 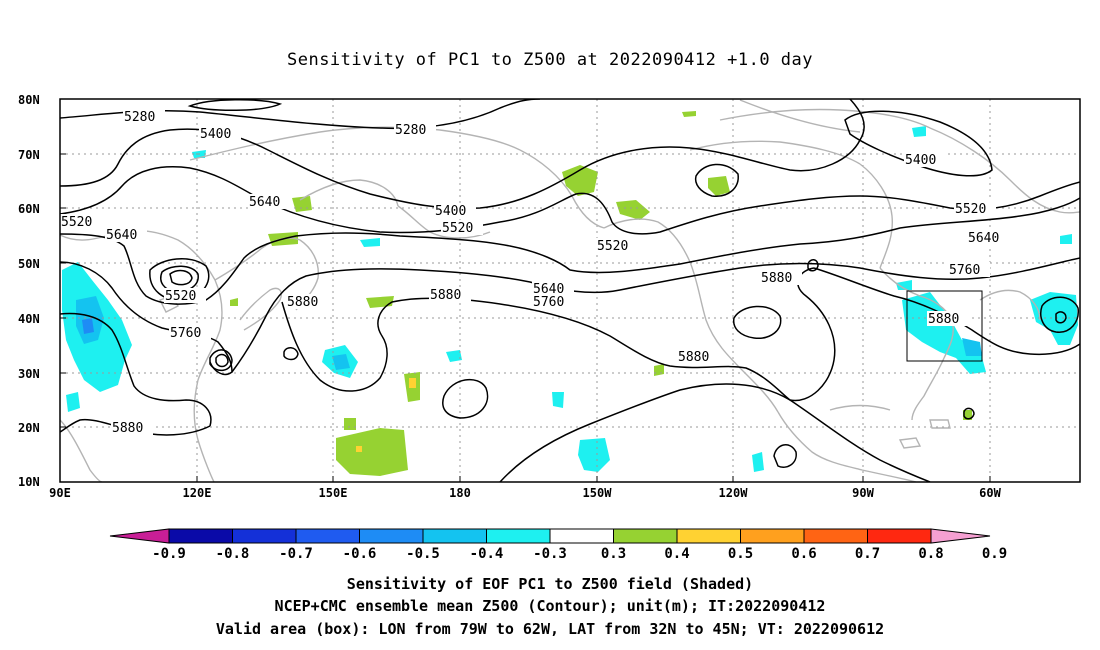 What do you see at coordinates (719, 186) in the screenshot?
I see `pos-patch-canada` at bounding box center [719, 186].